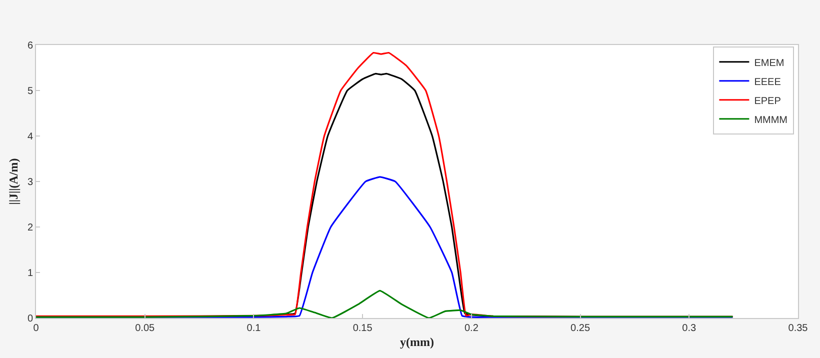 This screenshot has width=820, height=358. What do you see at coordinates (471, 328) in the screenshot?
I see `x-tick-label: 0.2` at bounding box center [471, 328].